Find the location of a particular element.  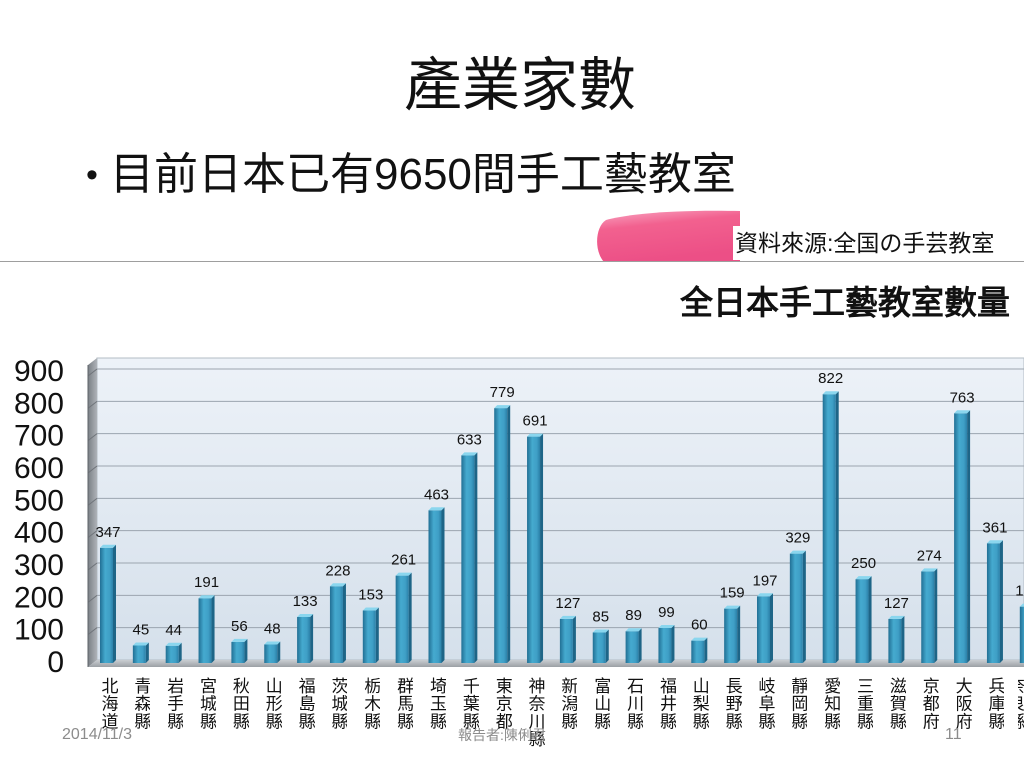

bullet-text: 目前日本已有9650間手工藝教室 is located at coordinates (423, 174).